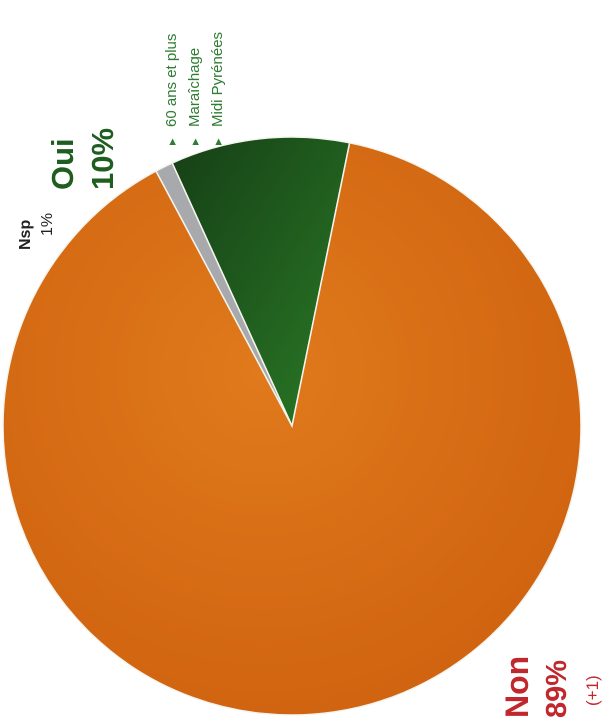 The height and width of the screenshot is (720, 606). What do you see at coordinates (47, 224) in the screenshot?
I see `slice-value-nsp: 1%` at bounding box center [47, 224].